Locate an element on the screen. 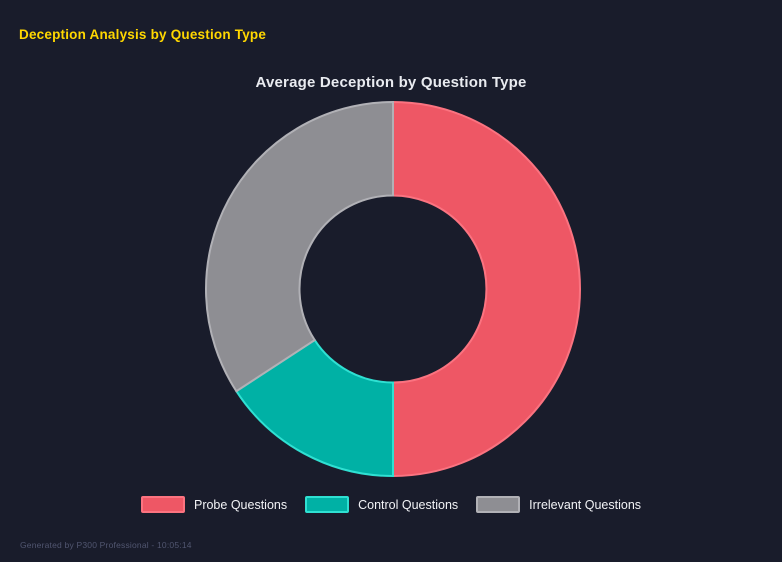 Image resolution: width=782 pixels, height=562 pixels. legend-swatch-irrelevant-questions is located at coordinates (498, 504).